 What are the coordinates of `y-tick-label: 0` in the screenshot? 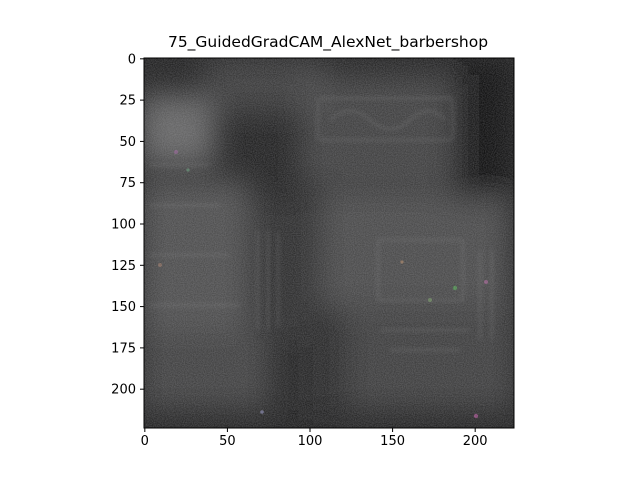 It's located at (132, 59).